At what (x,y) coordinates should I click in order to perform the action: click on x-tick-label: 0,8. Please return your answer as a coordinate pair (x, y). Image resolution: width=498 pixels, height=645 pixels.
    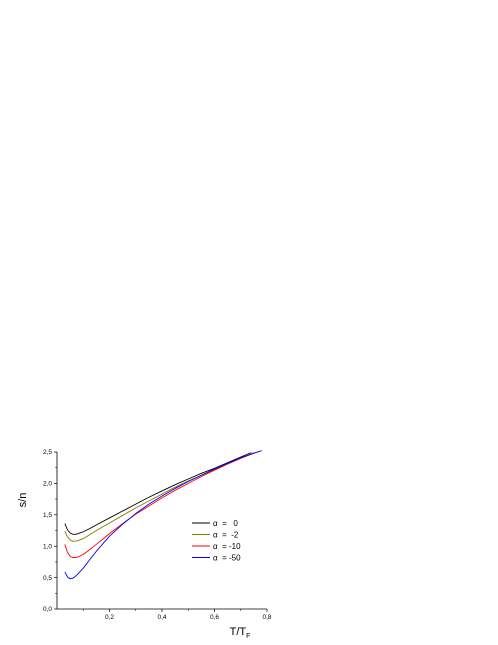
    Looking at the image, I should click on (266, 617).